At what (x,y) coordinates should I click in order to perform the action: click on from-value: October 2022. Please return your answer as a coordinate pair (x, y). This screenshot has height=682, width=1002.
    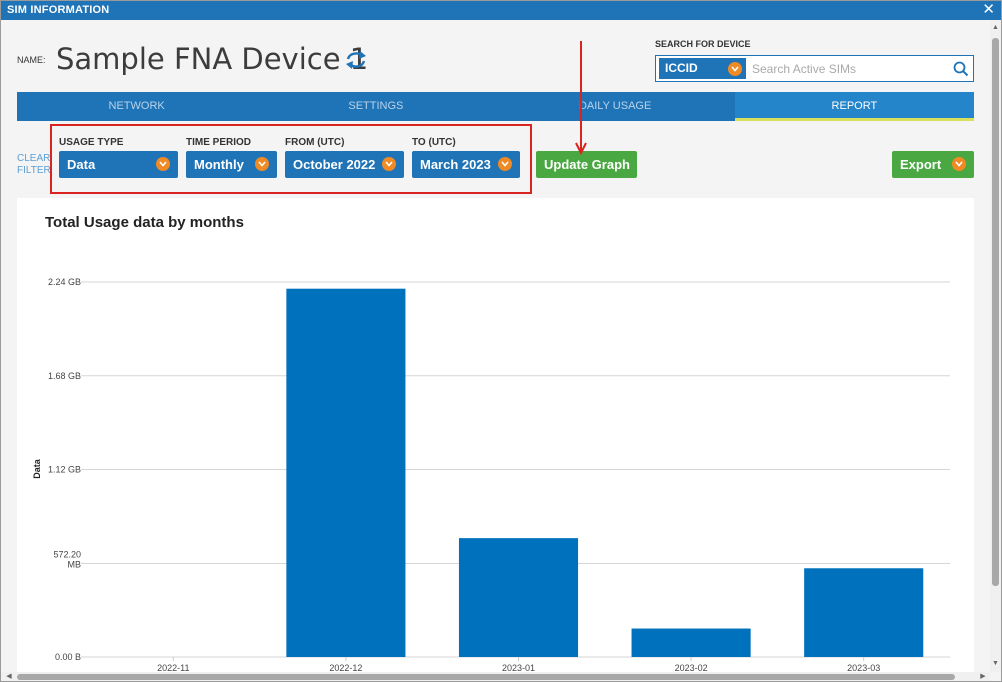
    Looking at the image, I should click on (334, 164).